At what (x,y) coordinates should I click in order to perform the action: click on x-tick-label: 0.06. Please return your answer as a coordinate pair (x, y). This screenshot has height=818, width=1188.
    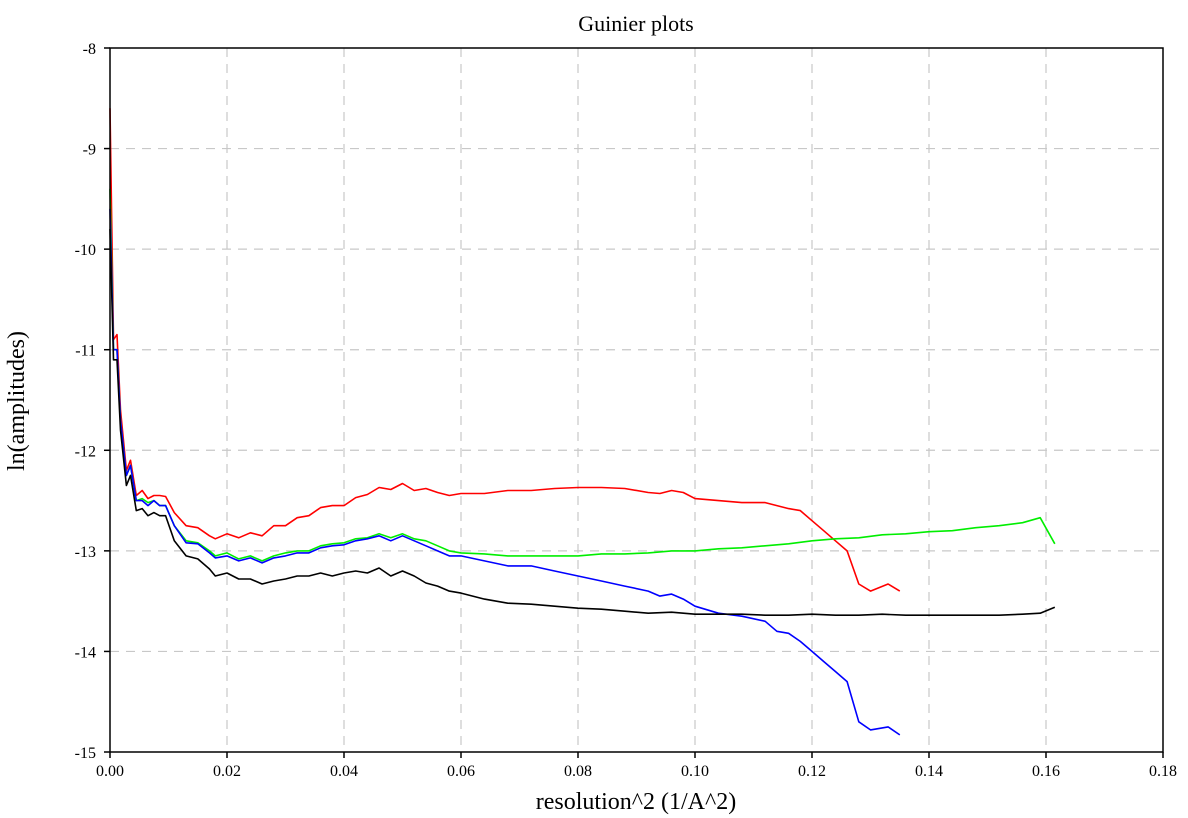
    Looking at the image, I should click on (461, 771).